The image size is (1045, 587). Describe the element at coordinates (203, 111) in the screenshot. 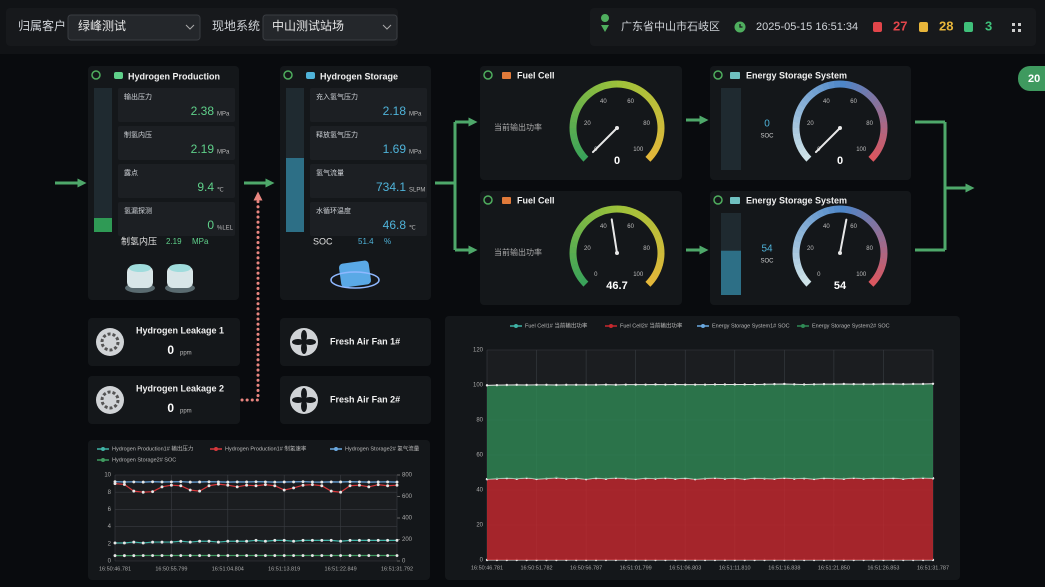

I see `metric-value: 2.38` at that location.